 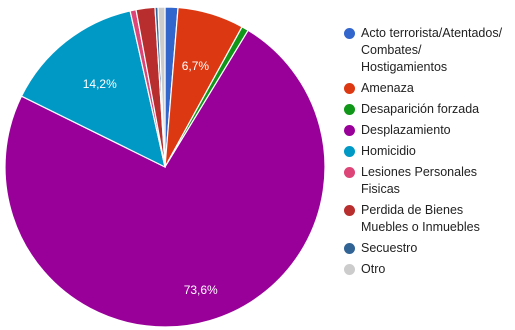 I want to click on legend-label: Secuestro, so click(x=389, y=248).